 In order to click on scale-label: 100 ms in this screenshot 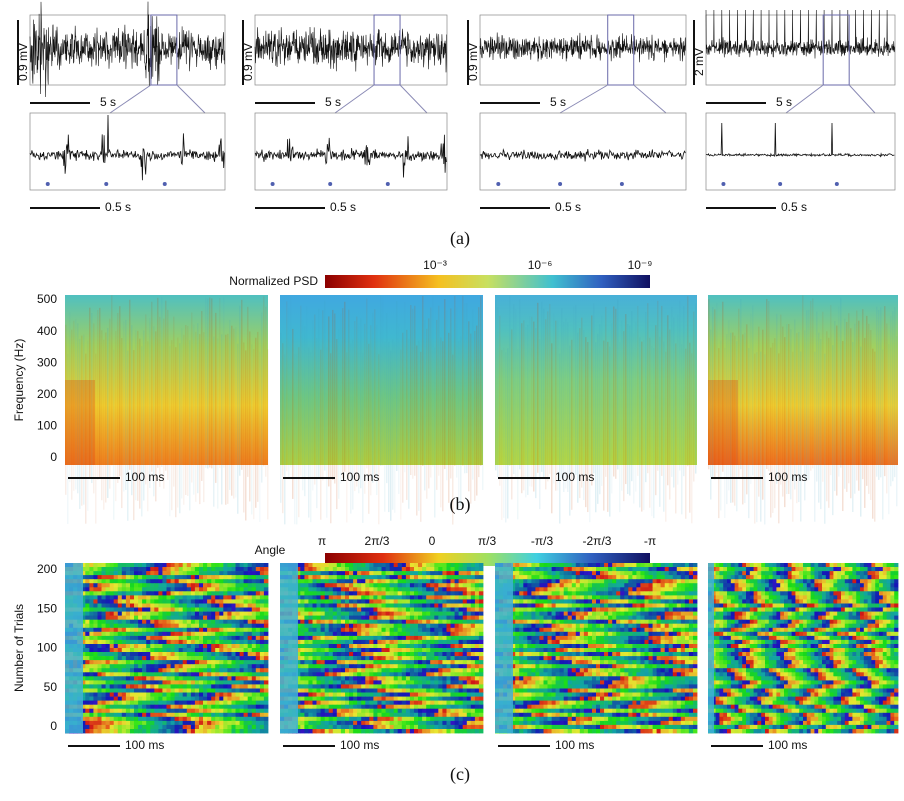, I will do `click(359, 745)`.